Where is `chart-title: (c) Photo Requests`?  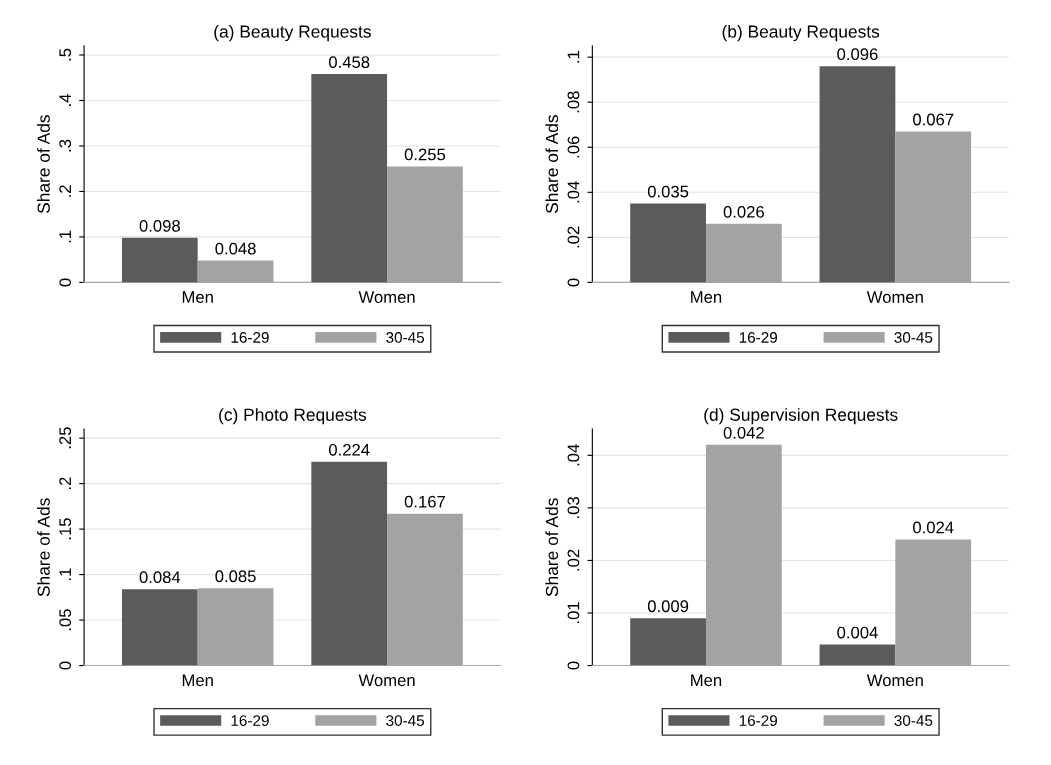 chart-title: (c) Photo Requests is located at coordinates (293, 416).